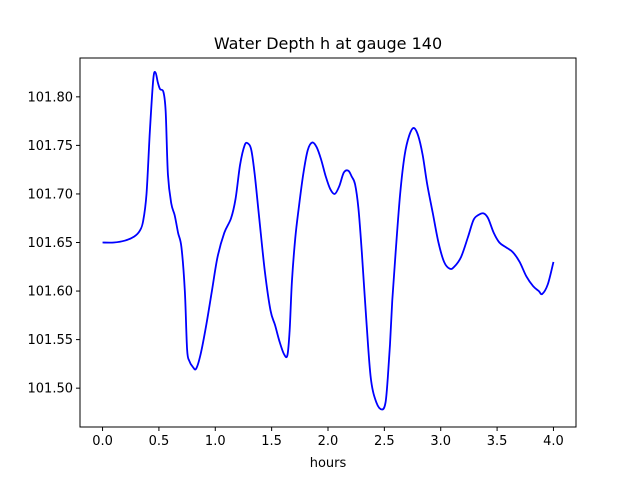  Describe the element at coordinates (553, 441) in the screenshot. I see `x-tick-label: 4.0` at that location.